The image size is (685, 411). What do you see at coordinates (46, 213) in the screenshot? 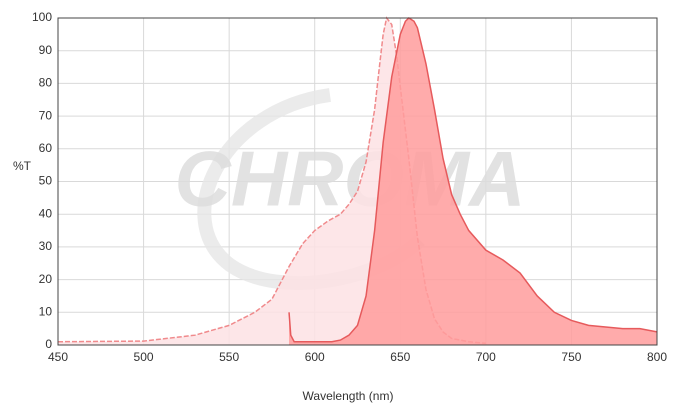
I see `y-tick-label: 40` at bounding box center [46, 213].